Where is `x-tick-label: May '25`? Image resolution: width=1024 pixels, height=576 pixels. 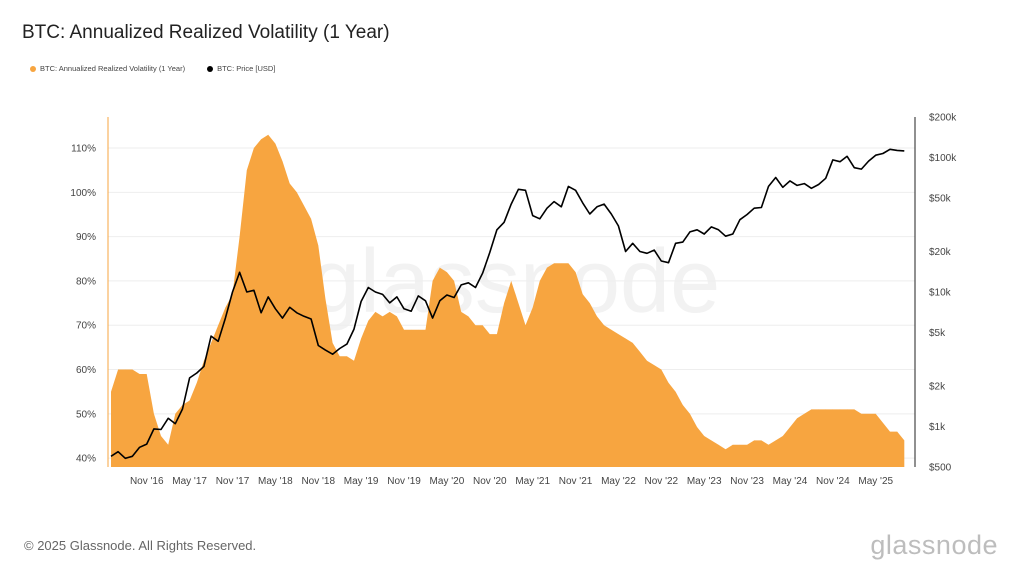
x-tick-label: May '25 is located at coordinates (875, 481).